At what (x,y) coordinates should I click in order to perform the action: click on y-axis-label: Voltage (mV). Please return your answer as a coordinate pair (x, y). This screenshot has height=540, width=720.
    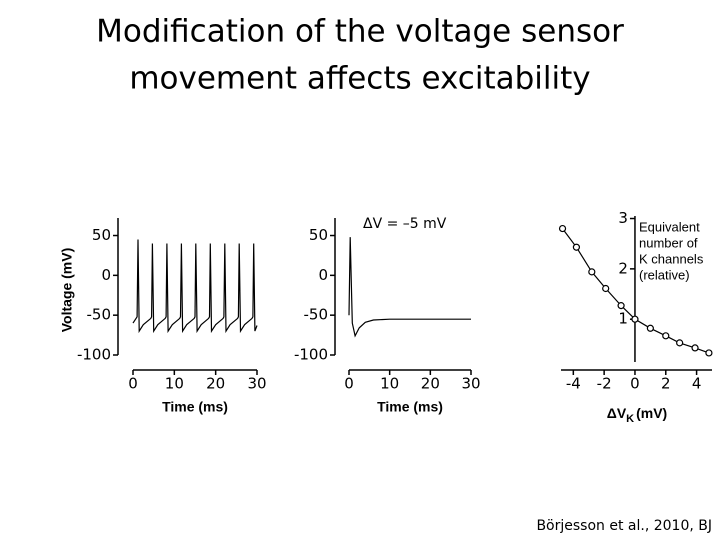
    Looking at the image, I should click on (67, 290).